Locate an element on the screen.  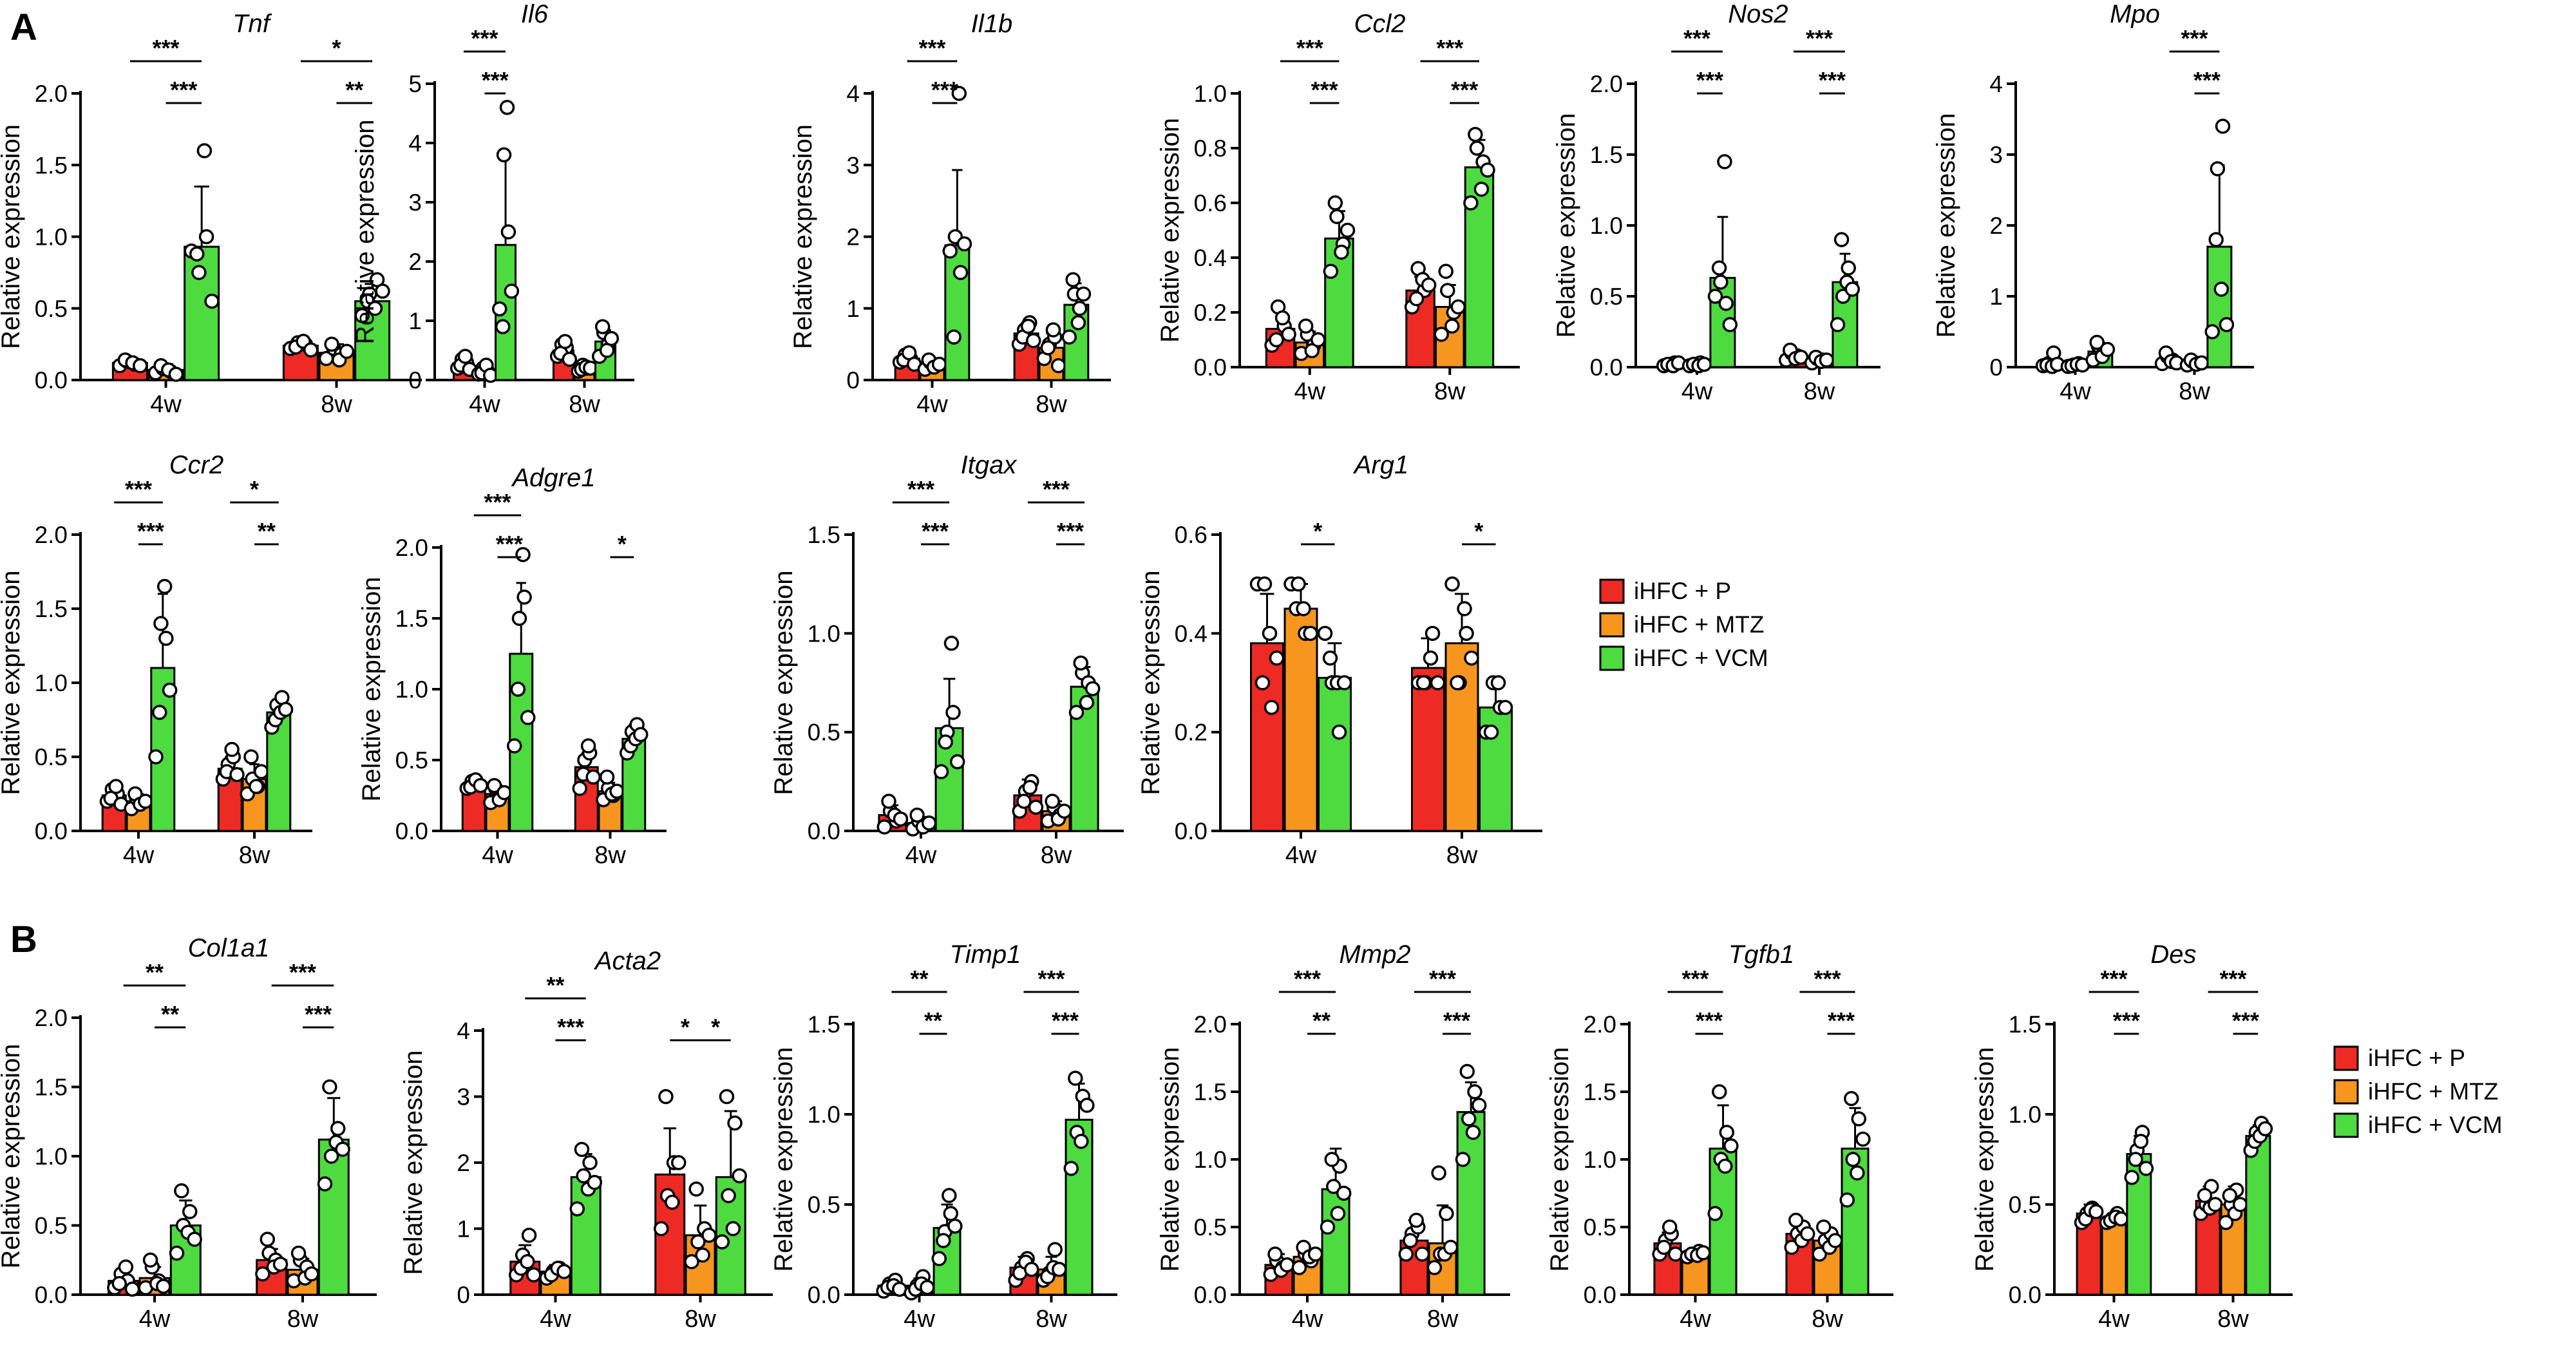
y-tick-label: 0 is located at coordinates (463, 1295).